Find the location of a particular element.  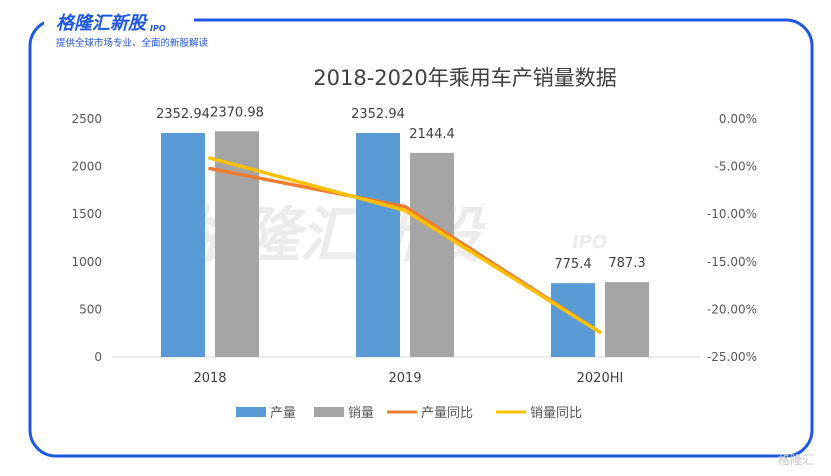

header-tagline: 提供全球市场专业、全面的新股解读 is located at coordinates (132, 43).